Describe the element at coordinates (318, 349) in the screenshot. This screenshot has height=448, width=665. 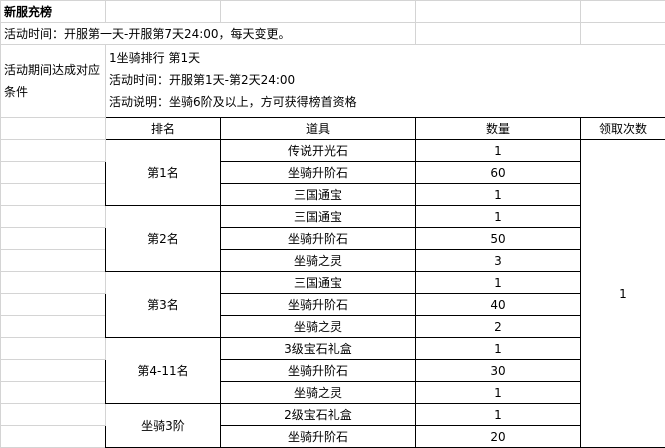
I see `item-name-cell: 3级宝石礼盒` at that location.